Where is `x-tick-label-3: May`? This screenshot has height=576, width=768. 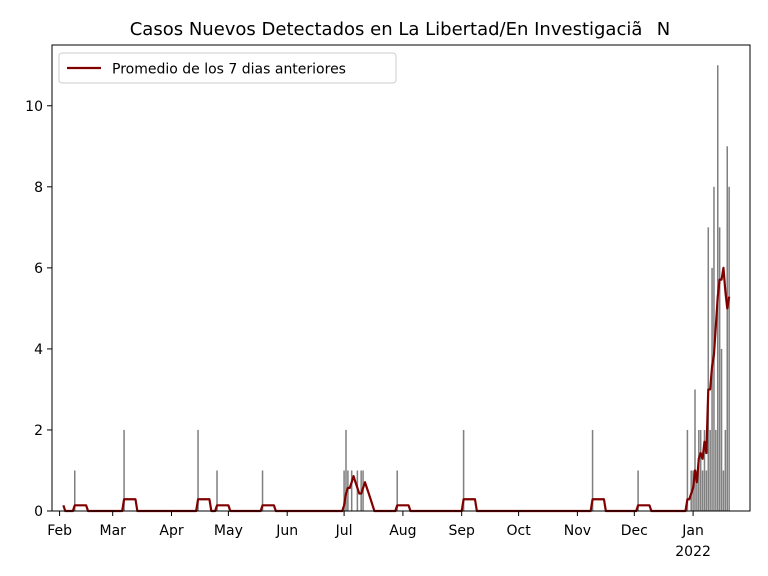 x-tick-label-3: May is located at coordinates (228, 531).